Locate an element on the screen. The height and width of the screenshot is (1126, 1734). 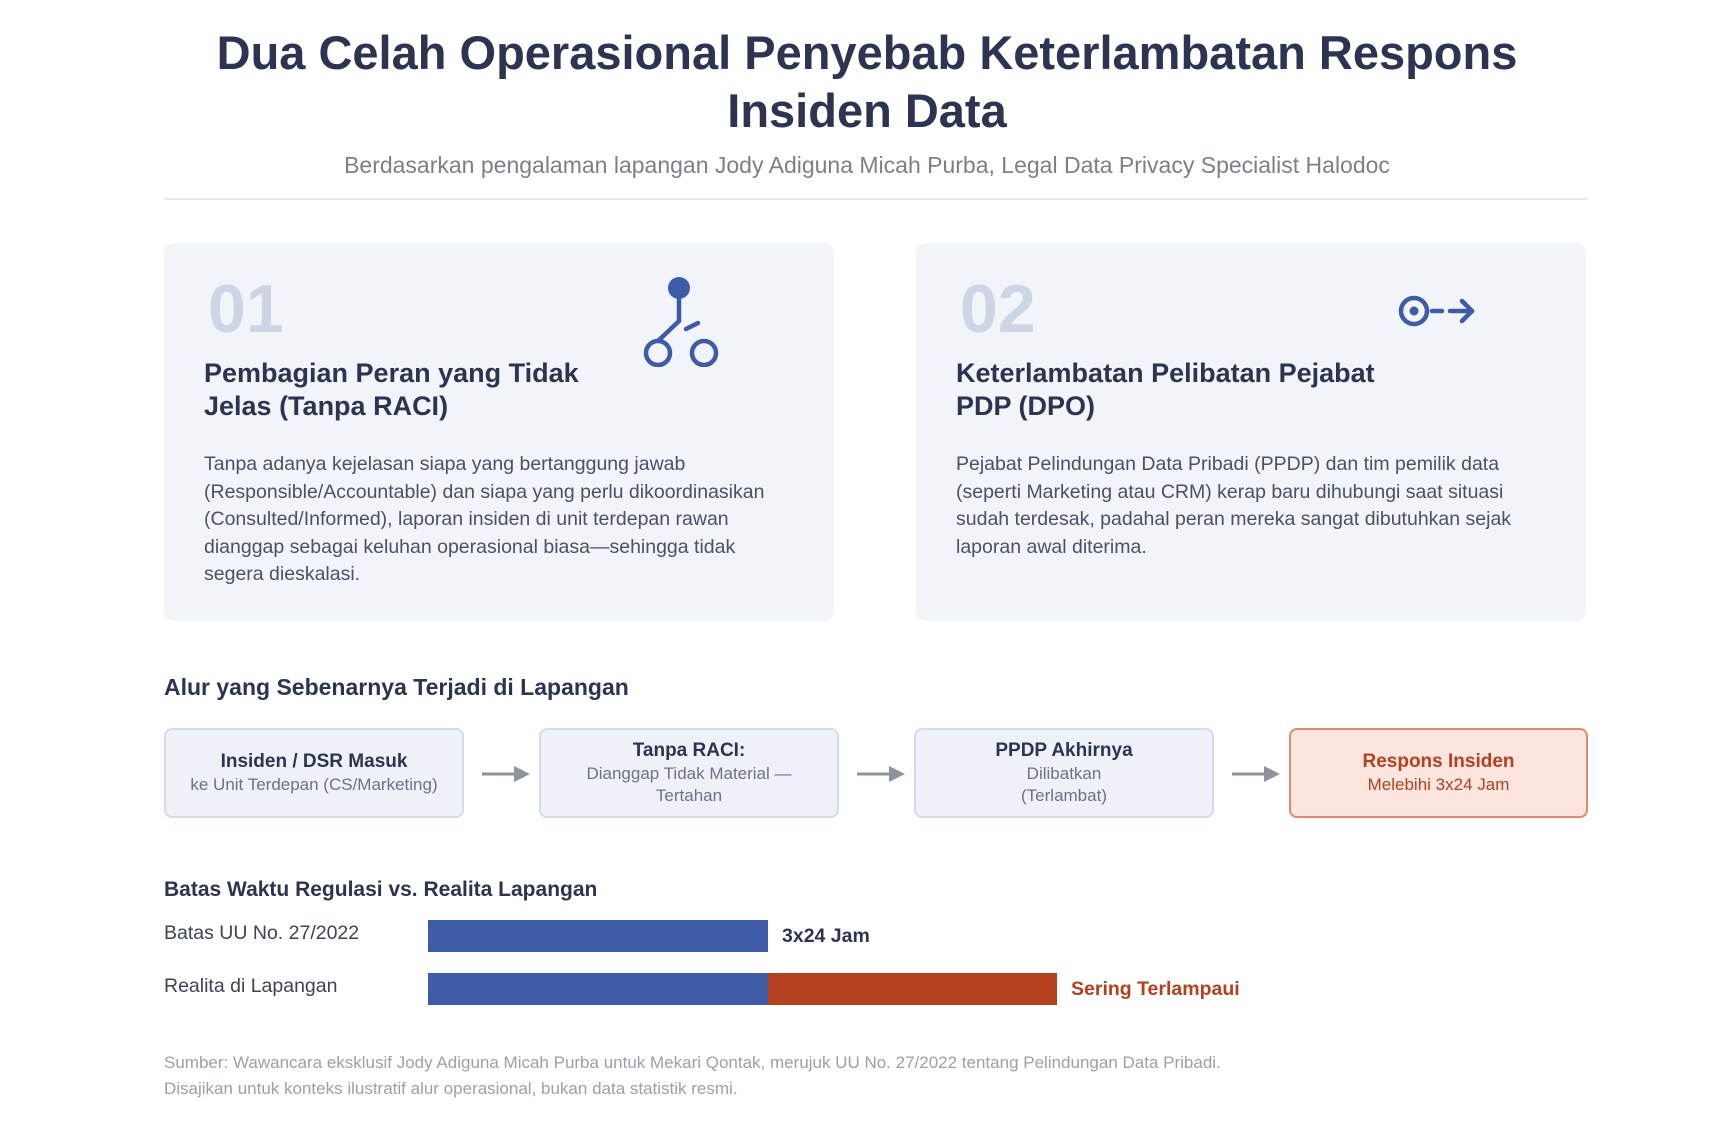
bar-regulation-limit is located at coordinates (598, 936).